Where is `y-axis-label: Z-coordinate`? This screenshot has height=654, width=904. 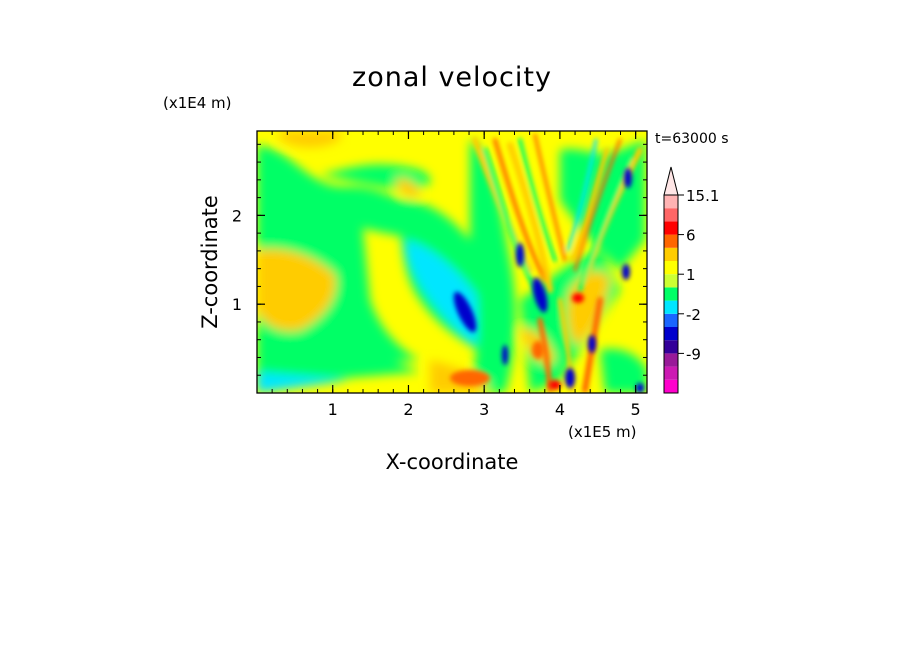
y-axis-label: Z-coordinate is located at coordinates (210, 262).